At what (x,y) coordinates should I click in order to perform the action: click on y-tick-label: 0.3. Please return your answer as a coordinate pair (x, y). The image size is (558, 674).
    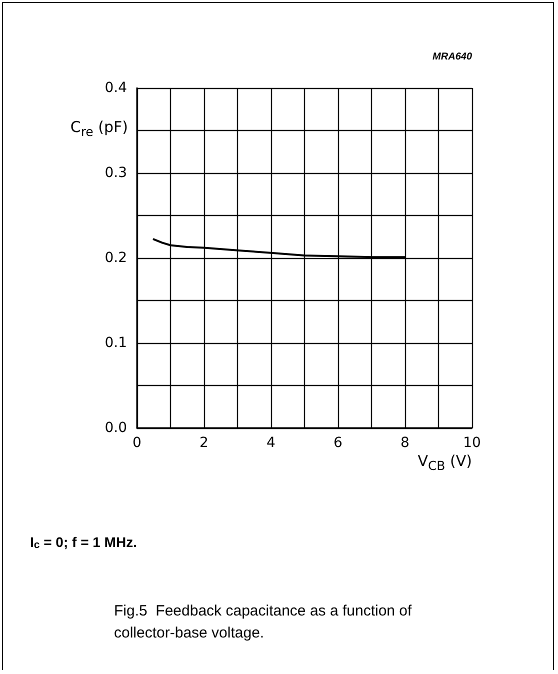
    Looking at the image, I should click on (115, 173).